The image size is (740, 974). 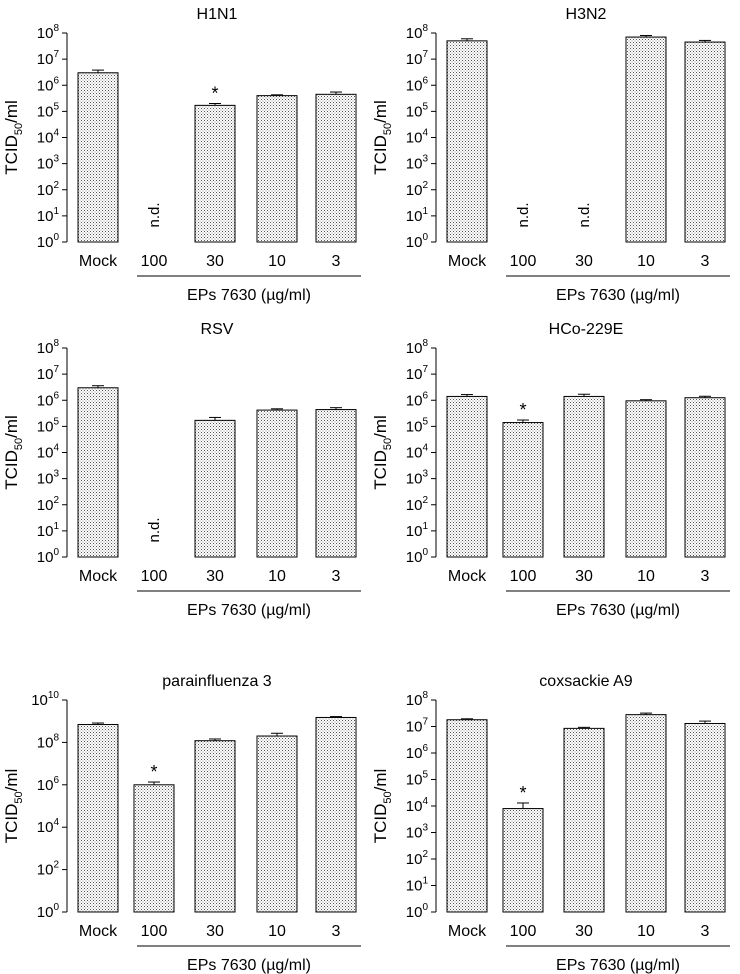 I want to click on chart-title: HCo-229E, so click(x=586, y=329).